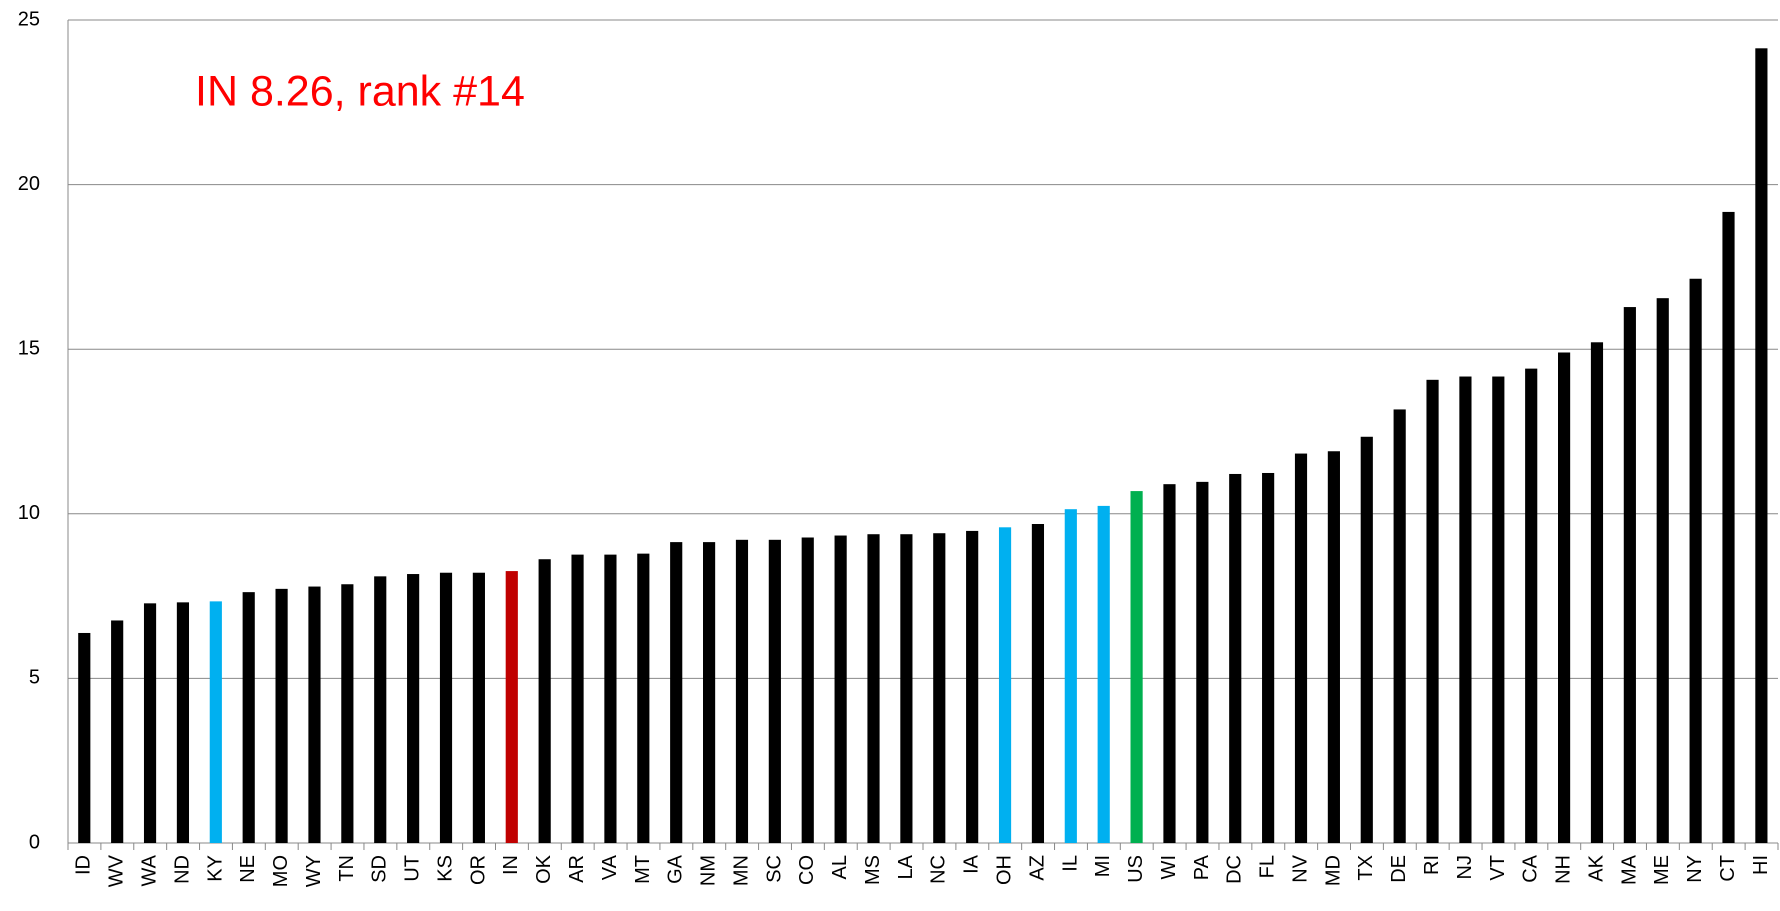  I want to click on x-tick-label: AZ, so click(1037, 868).